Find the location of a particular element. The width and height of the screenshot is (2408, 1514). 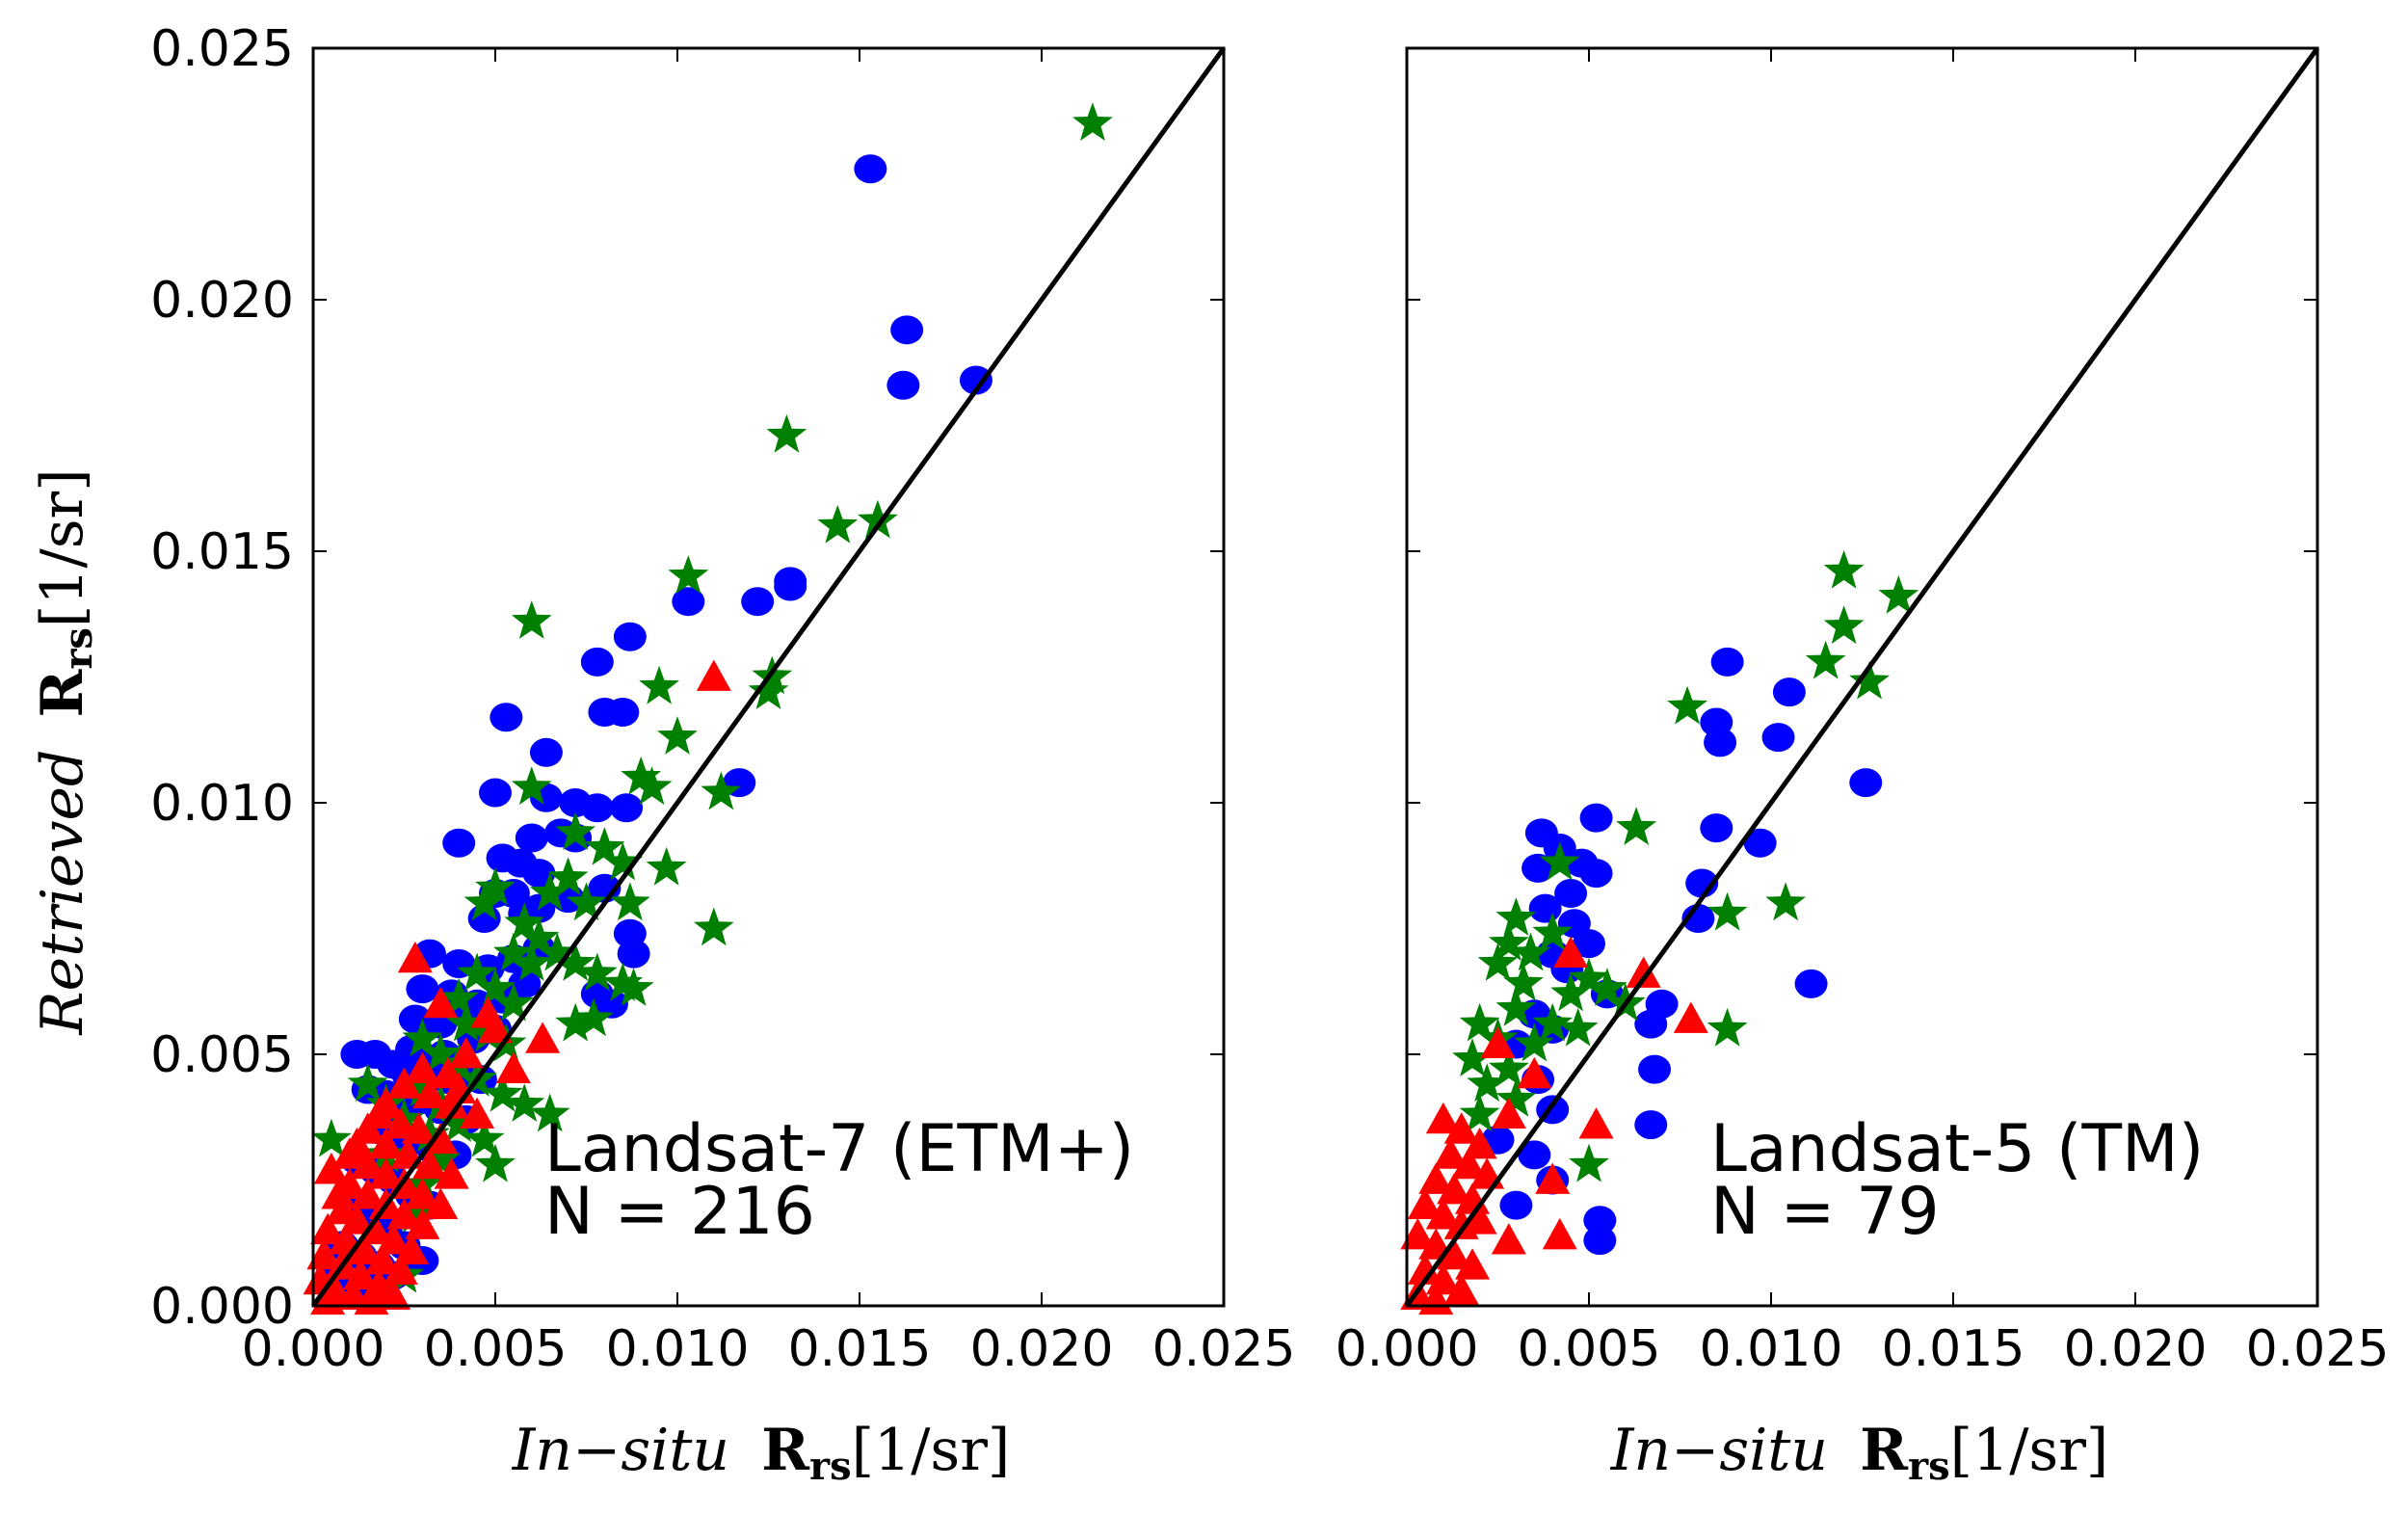

x-tick-label: 0.015 is located at coordinates (860, 1349).